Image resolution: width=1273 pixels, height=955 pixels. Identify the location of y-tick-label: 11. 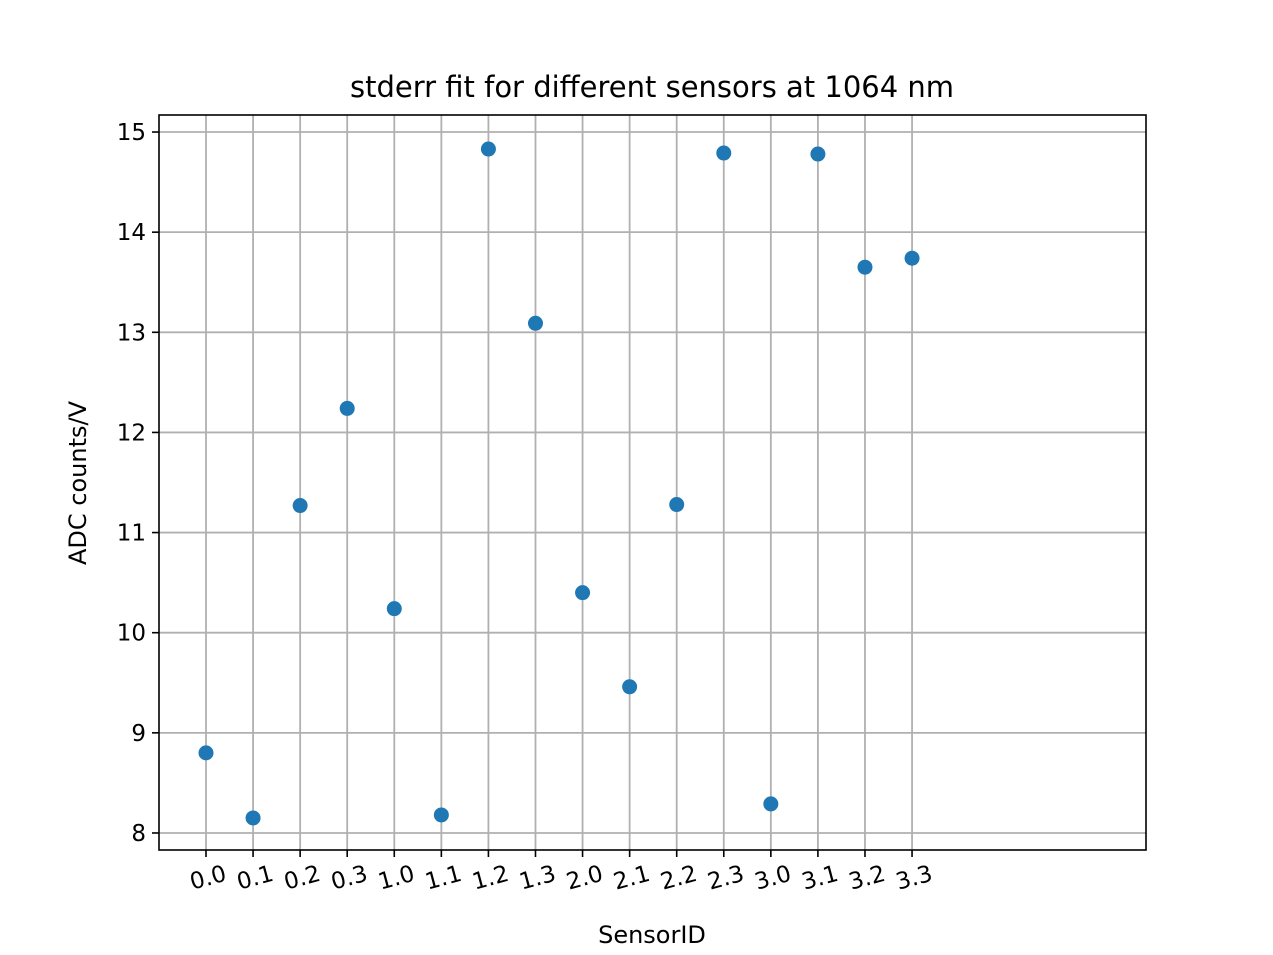
(131, 534).